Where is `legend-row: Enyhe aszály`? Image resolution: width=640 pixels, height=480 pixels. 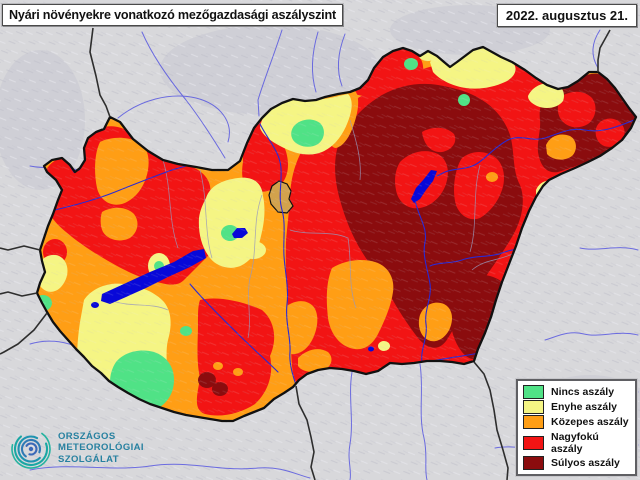
legend-row: Enyhe aszály is located at coordinates (576, 407).